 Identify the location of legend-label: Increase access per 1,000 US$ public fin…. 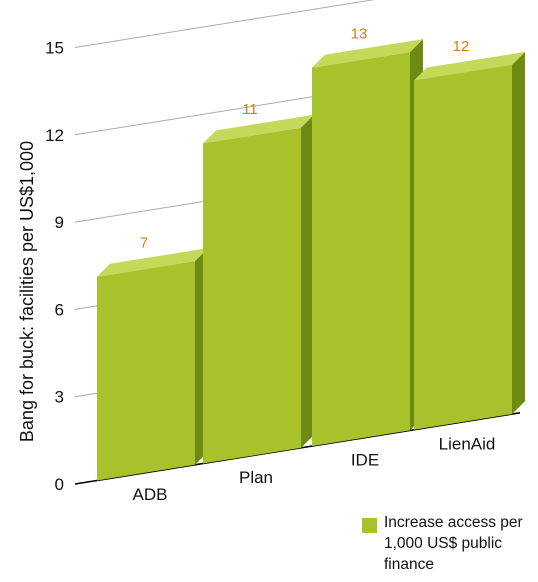
(453, 543).